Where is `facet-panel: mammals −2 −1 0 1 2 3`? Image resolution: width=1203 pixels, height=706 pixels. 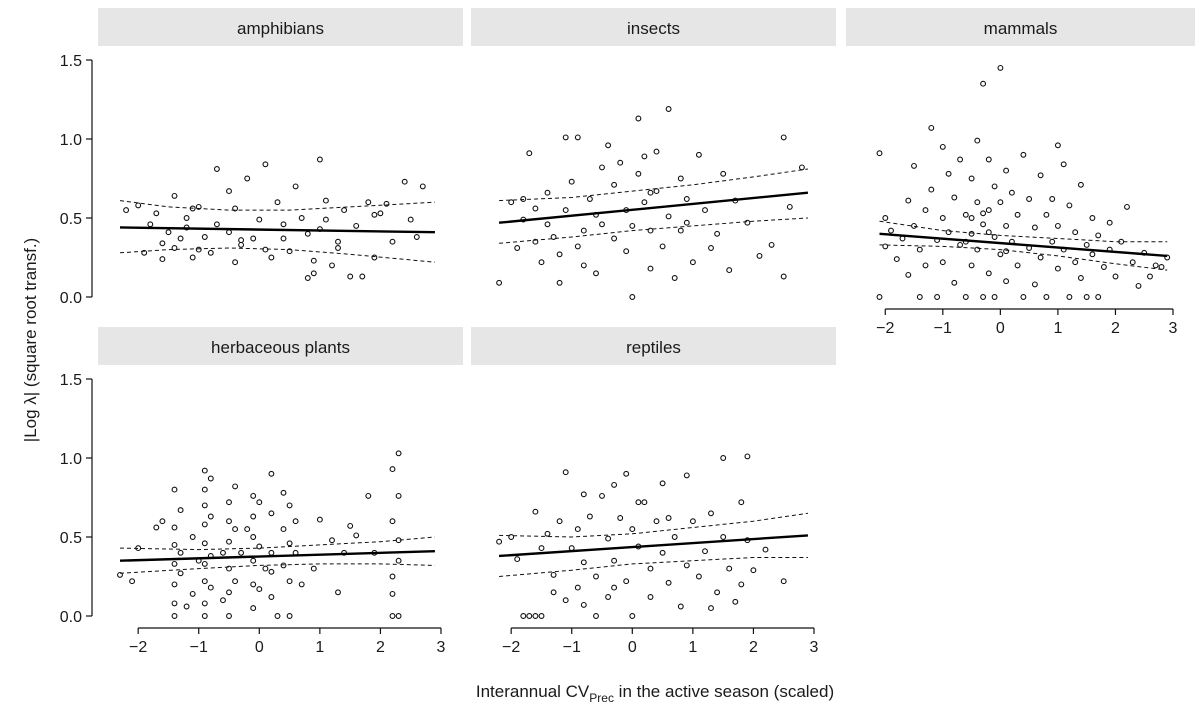 facet-panel: mammals −2 −1 0 1 2 3 is located at coordinates (1020, 172).